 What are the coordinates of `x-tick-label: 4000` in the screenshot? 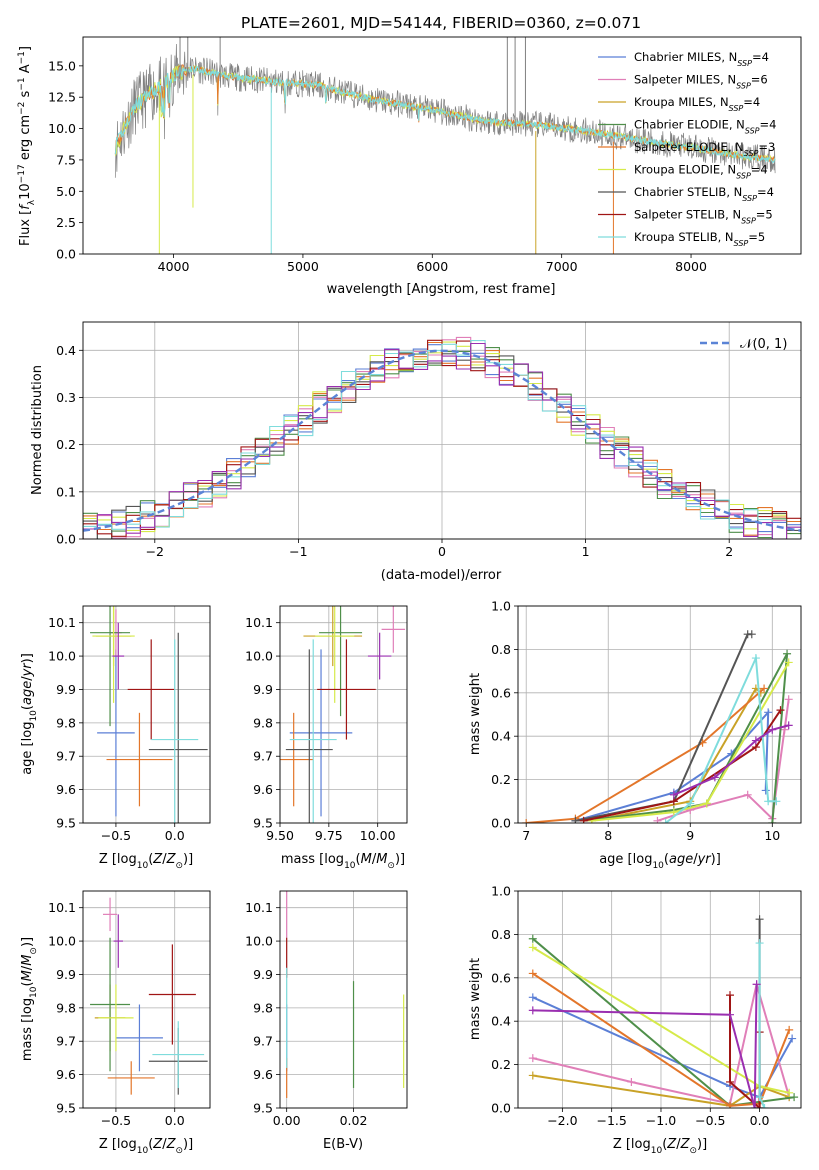 It's located at (174, 266).